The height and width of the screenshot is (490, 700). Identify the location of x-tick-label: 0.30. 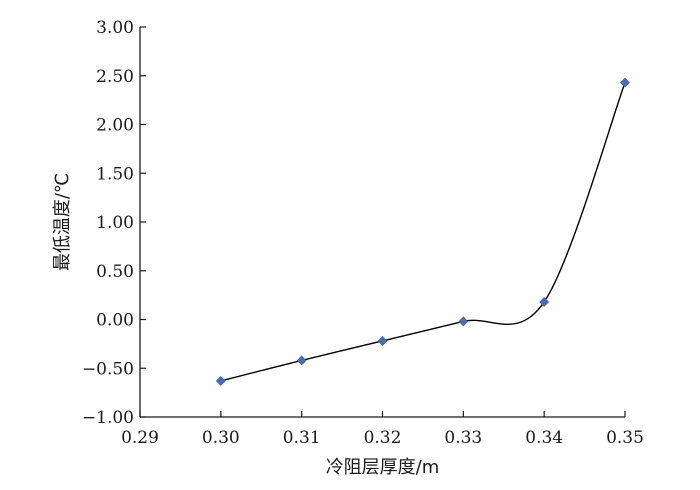
(221, 438).